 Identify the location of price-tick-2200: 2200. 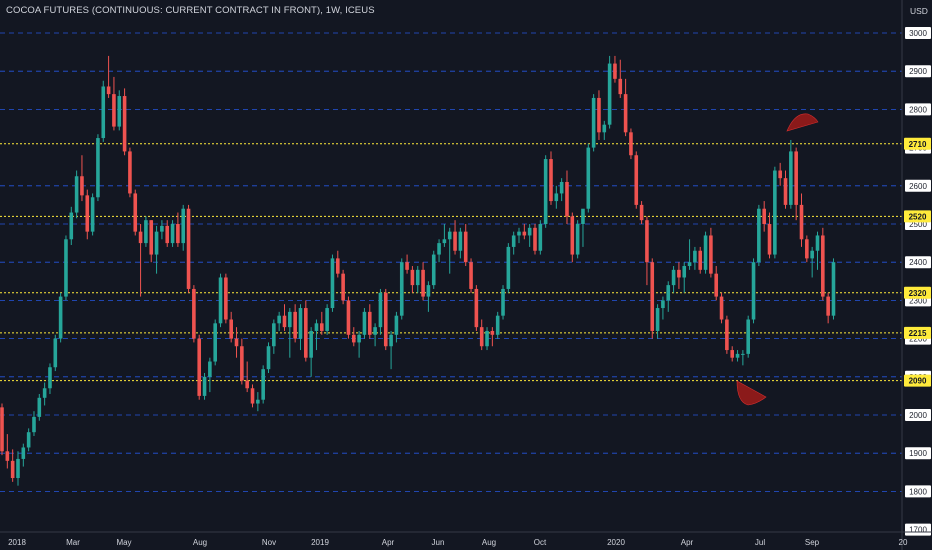
(918, 339).